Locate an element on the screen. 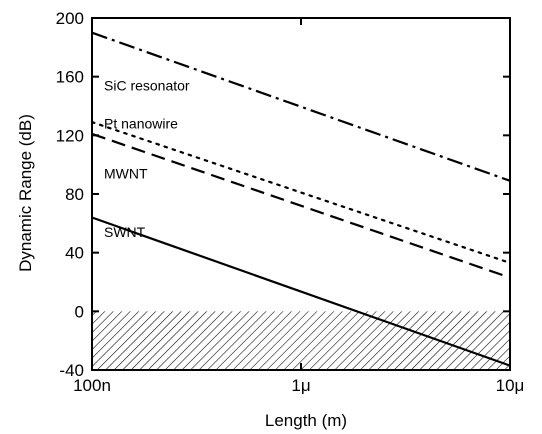 The image size is (542, 434). series-label-sic-resonator: SiC resonator is located at coordinates (147, 85).